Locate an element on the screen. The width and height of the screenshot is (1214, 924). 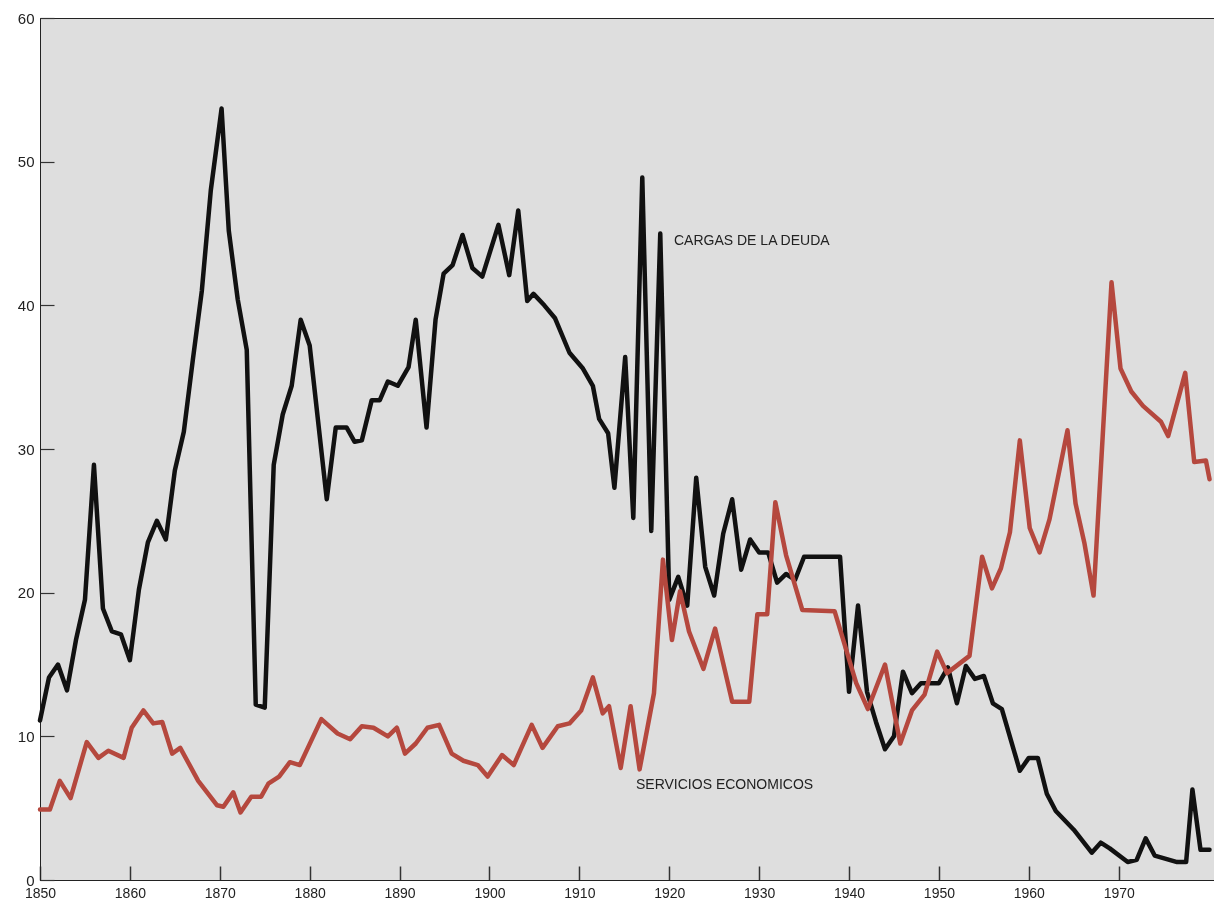
x-tick-label: 1960 is located at coordinates (1029, 892).